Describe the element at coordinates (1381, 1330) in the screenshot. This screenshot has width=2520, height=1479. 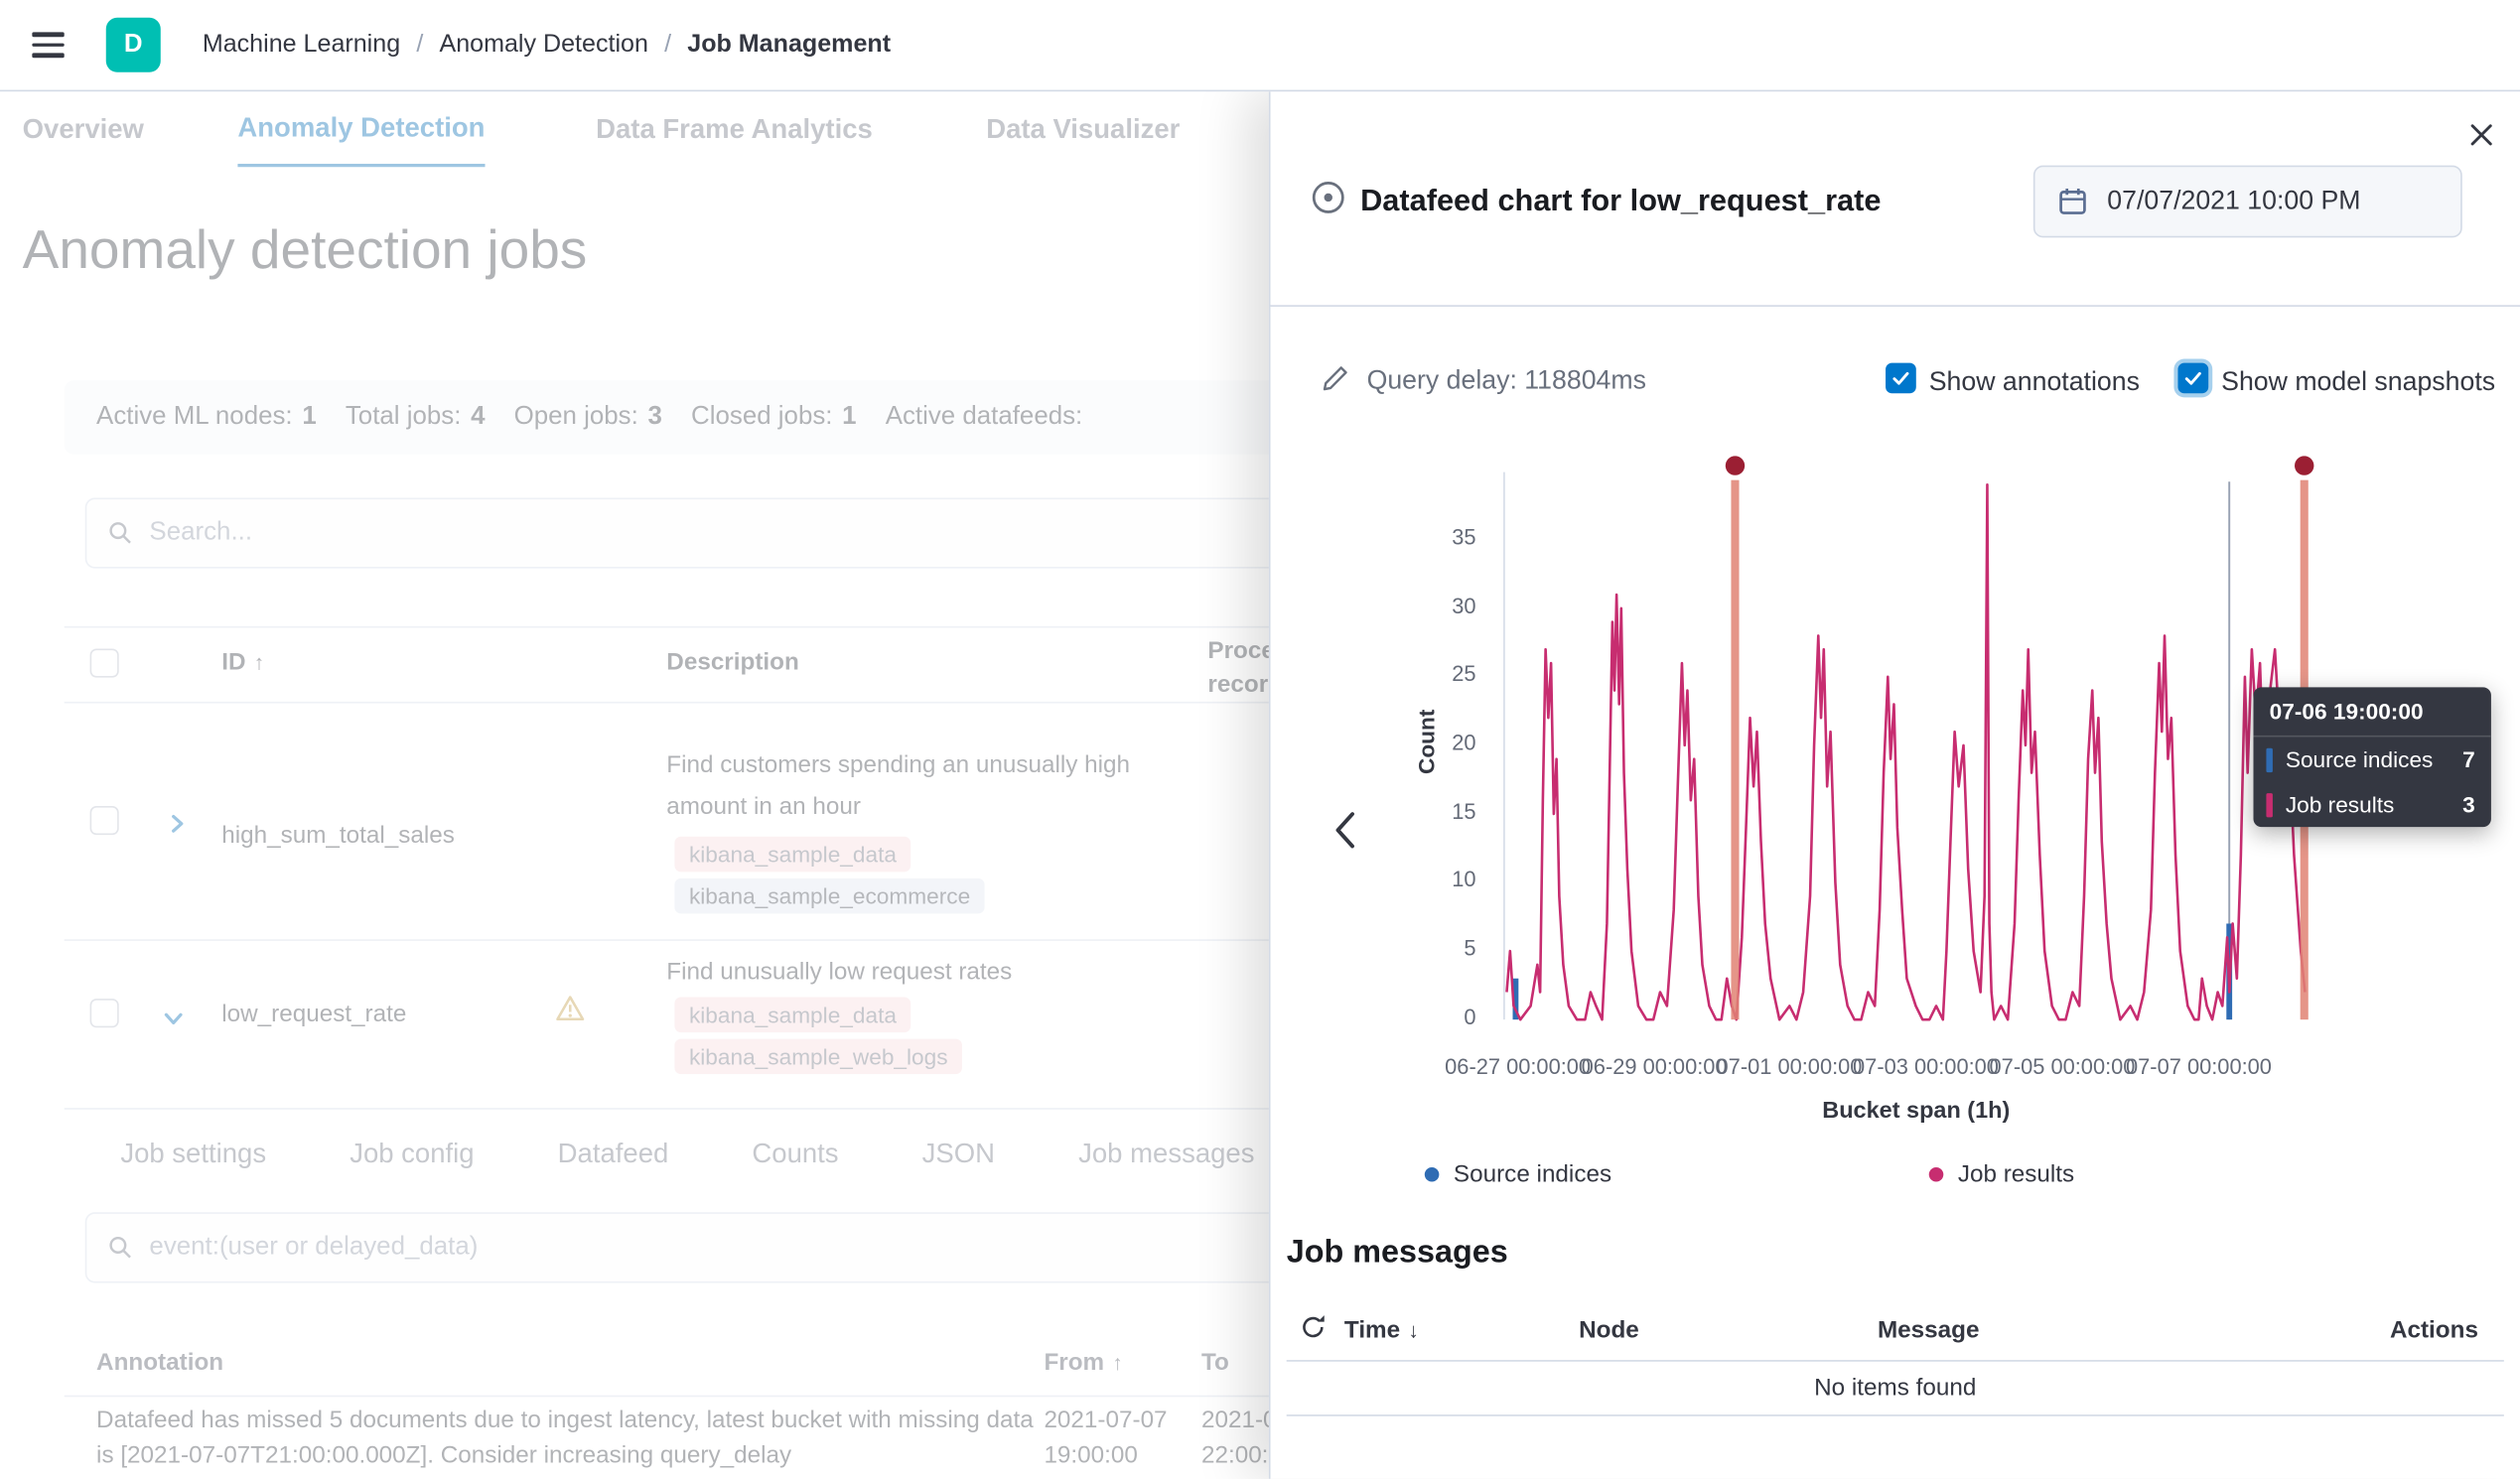
I see `column-header-time: Time ↓` at that location.